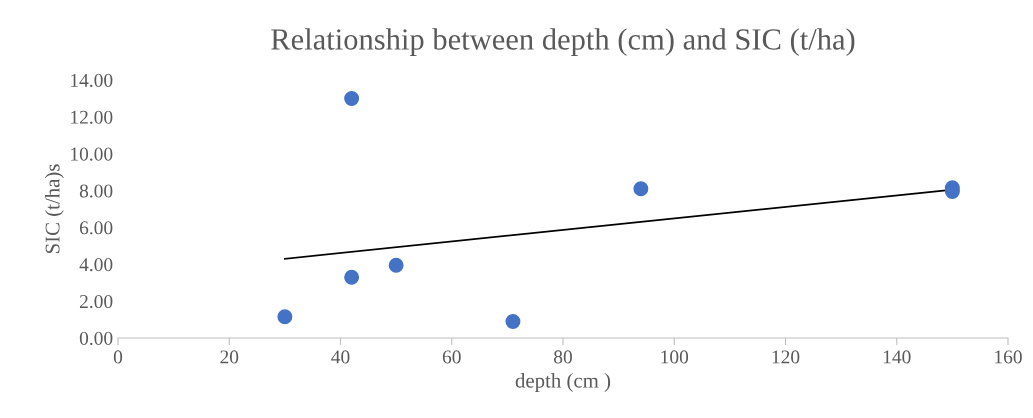  Describe the element at coordinates (96, 191) in the screenshot. I see `y-tick-label: 8.00` at that location.